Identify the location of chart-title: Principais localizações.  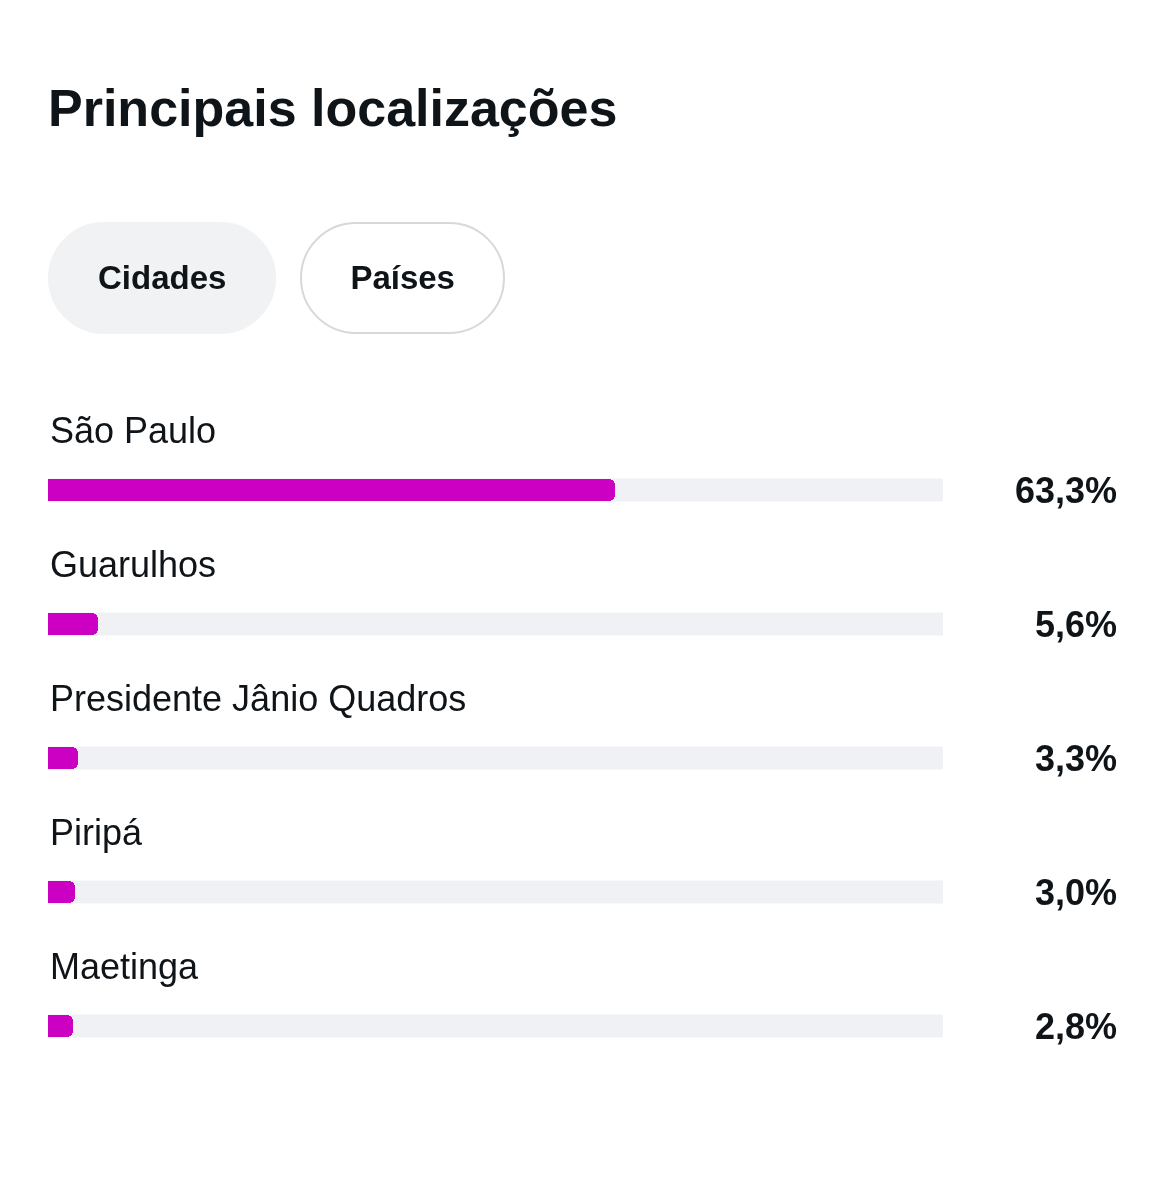
(333, 108).